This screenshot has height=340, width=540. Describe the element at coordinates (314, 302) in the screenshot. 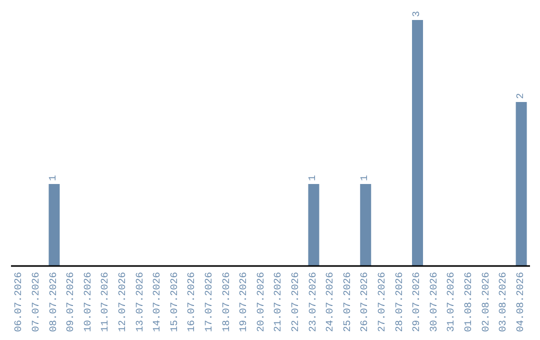

I see `x-tick-label: 23.07.2026` at that location.